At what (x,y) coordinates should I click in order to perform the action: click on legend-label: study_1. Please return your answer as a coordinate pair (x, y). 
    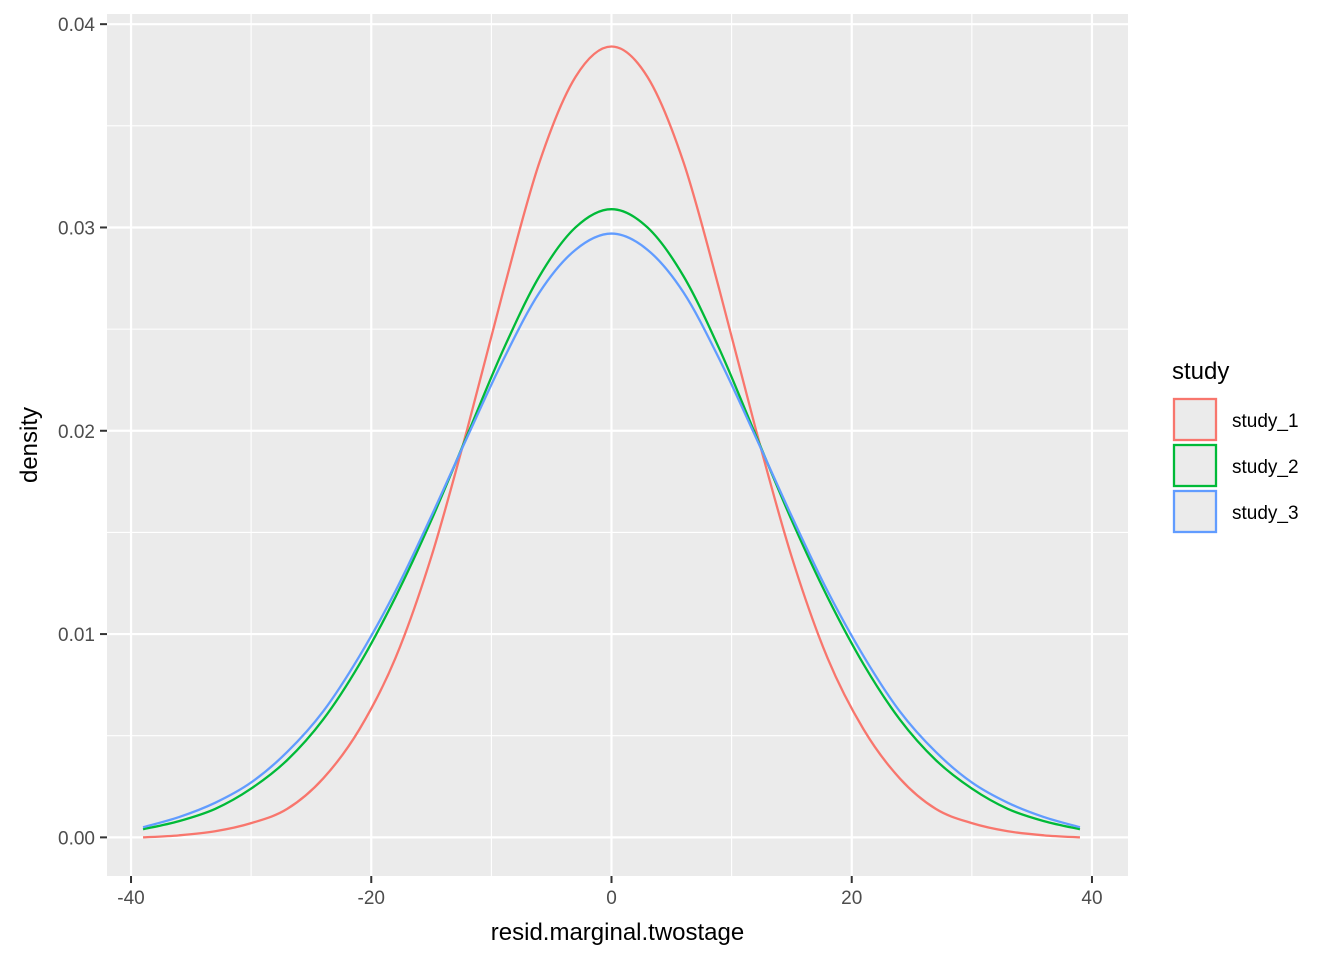
    Looking at the image, I should click on (1265, 421).